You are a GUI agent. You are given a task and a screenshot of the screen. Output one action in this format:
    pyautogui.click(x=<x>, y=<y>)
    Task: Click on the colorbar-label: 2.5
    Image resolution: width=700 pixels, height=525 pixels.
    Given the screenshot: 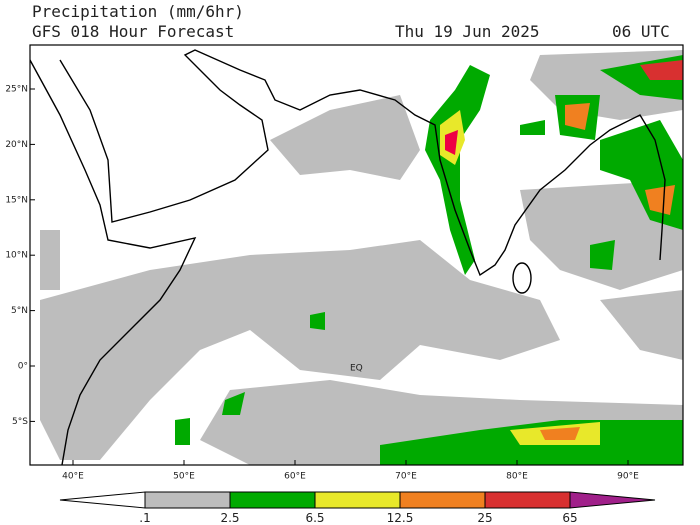 What is the action you would take?
    pyautogui.click(x=229, y=518)
    